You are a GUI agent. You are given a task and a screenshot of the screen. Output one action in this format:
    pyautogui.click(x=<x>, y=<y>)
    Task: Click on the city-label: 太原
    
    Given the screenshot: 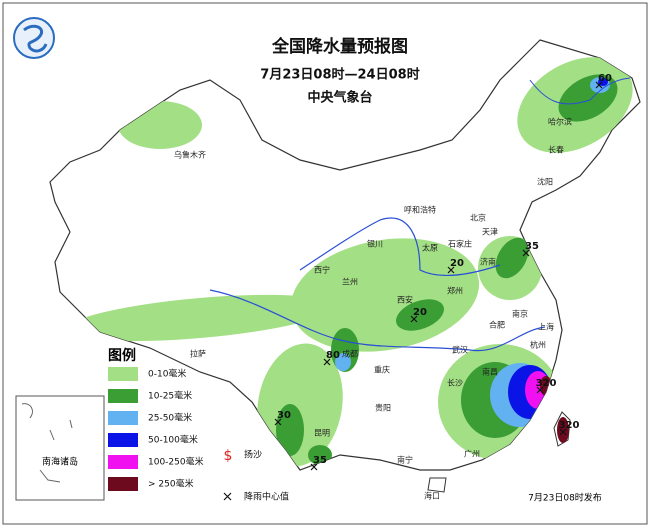 What is the action you would take?
    pyautogui.click(x=430, y=248)
    